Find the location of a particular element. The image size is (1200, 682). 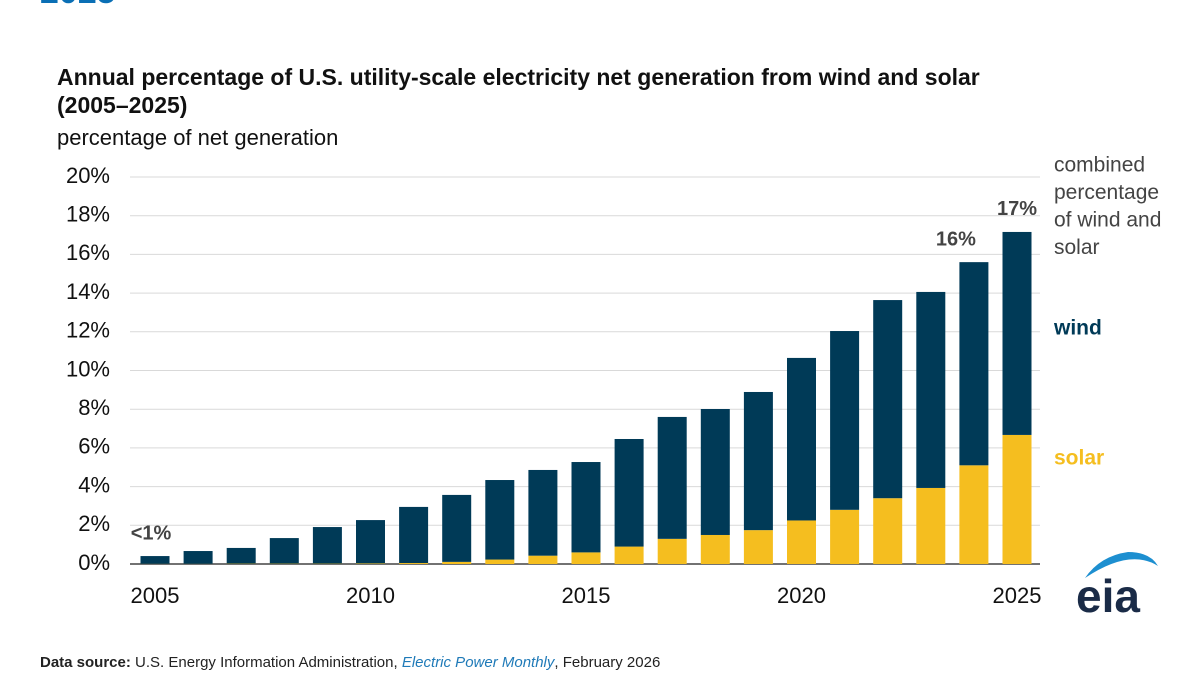

legend-combined: combined is located at coordinates (1099, 165).